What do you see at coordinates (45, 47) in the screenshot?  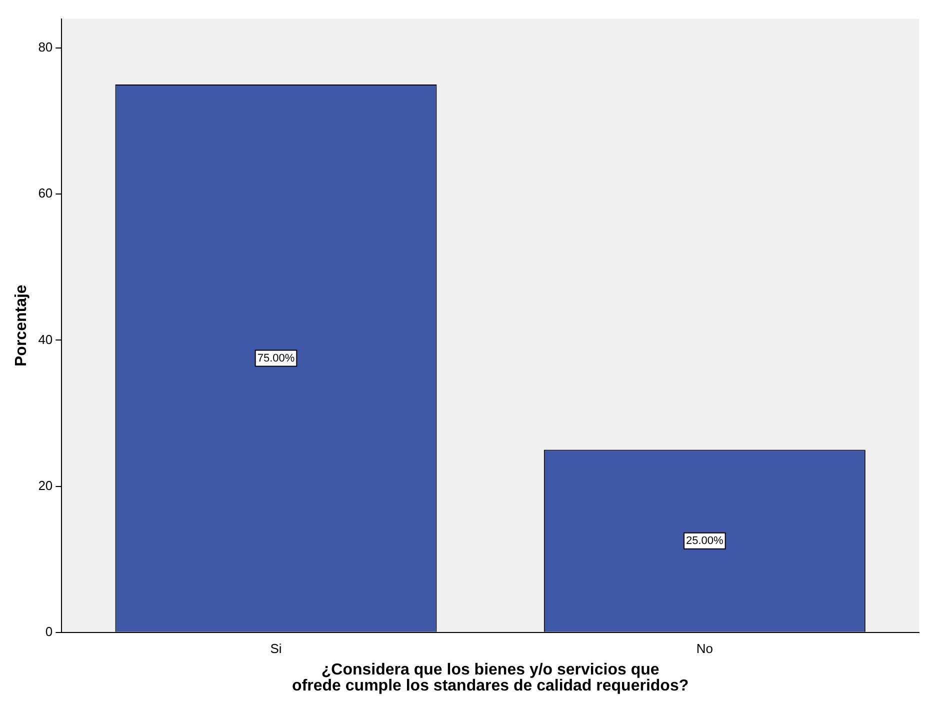 I see `y-tick-label: 80` at bounding box center [45, 47].